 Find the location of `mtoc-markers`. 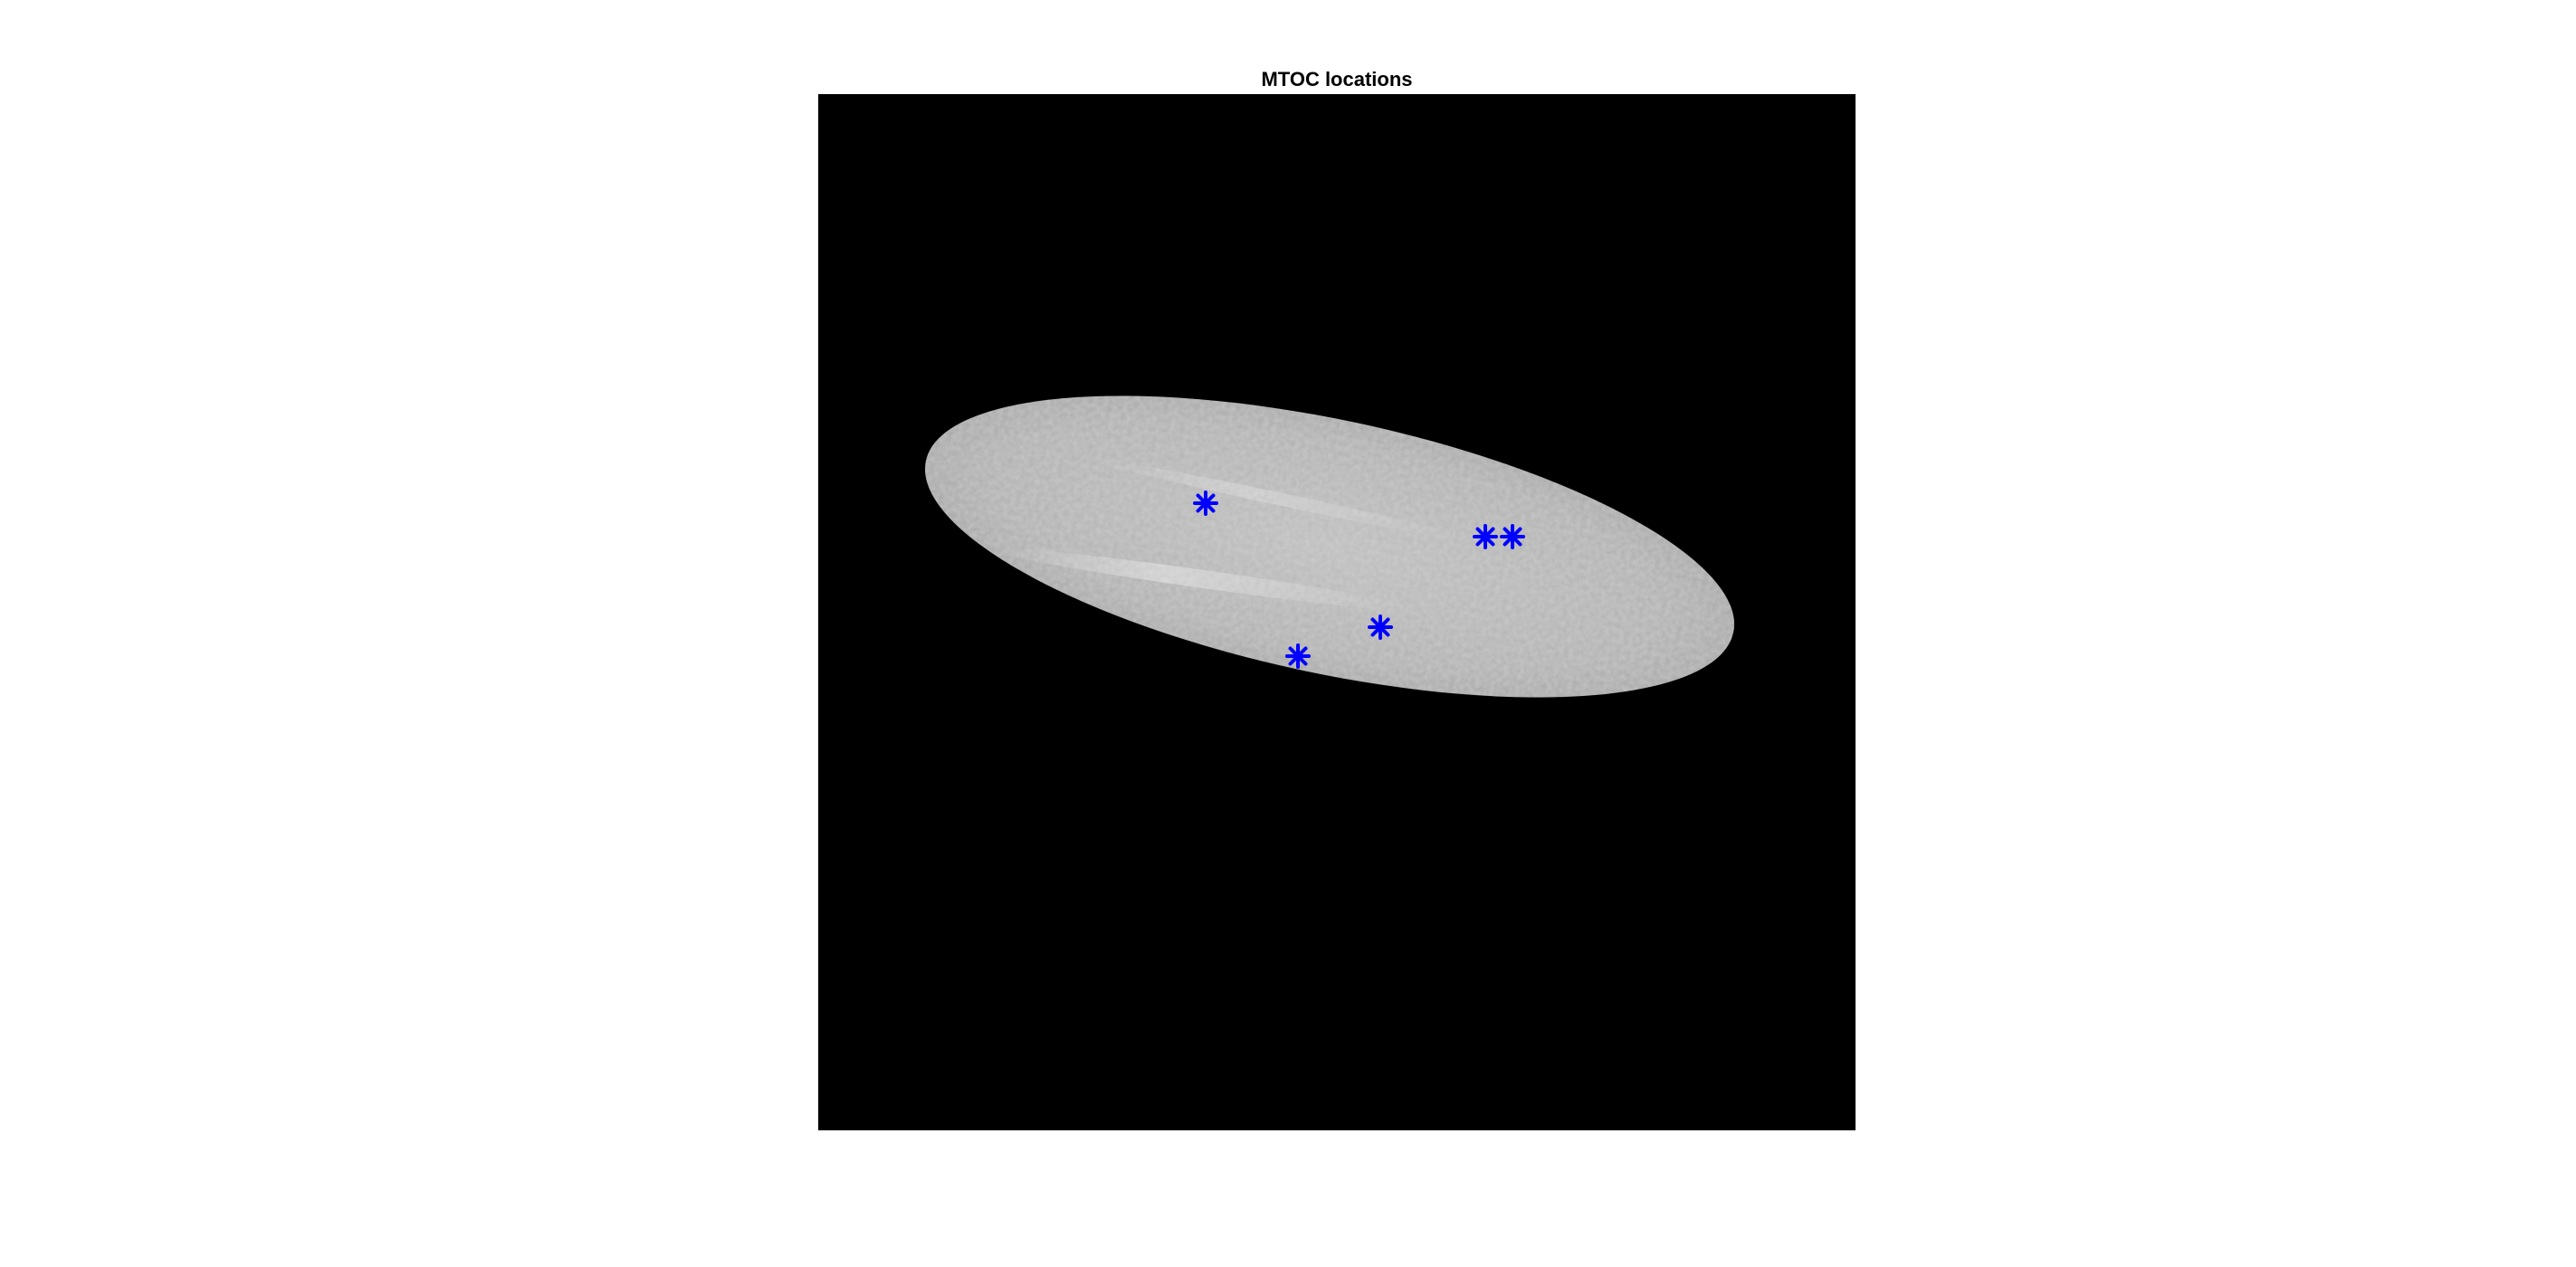

mtoc-markers is located at coordinates (1359, 580).